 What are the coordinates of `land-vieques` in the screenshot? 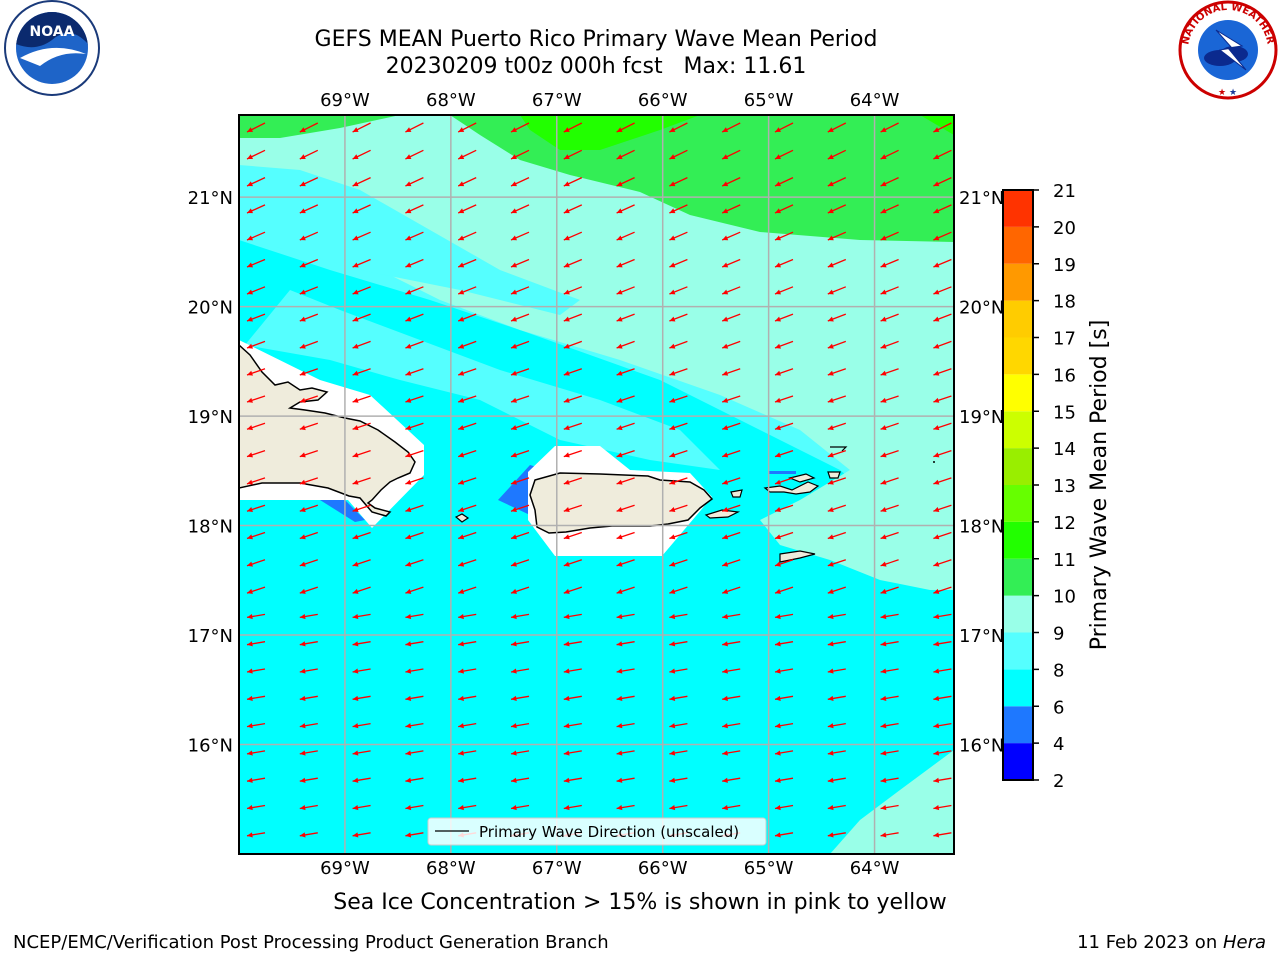 It's located at (722, 514).